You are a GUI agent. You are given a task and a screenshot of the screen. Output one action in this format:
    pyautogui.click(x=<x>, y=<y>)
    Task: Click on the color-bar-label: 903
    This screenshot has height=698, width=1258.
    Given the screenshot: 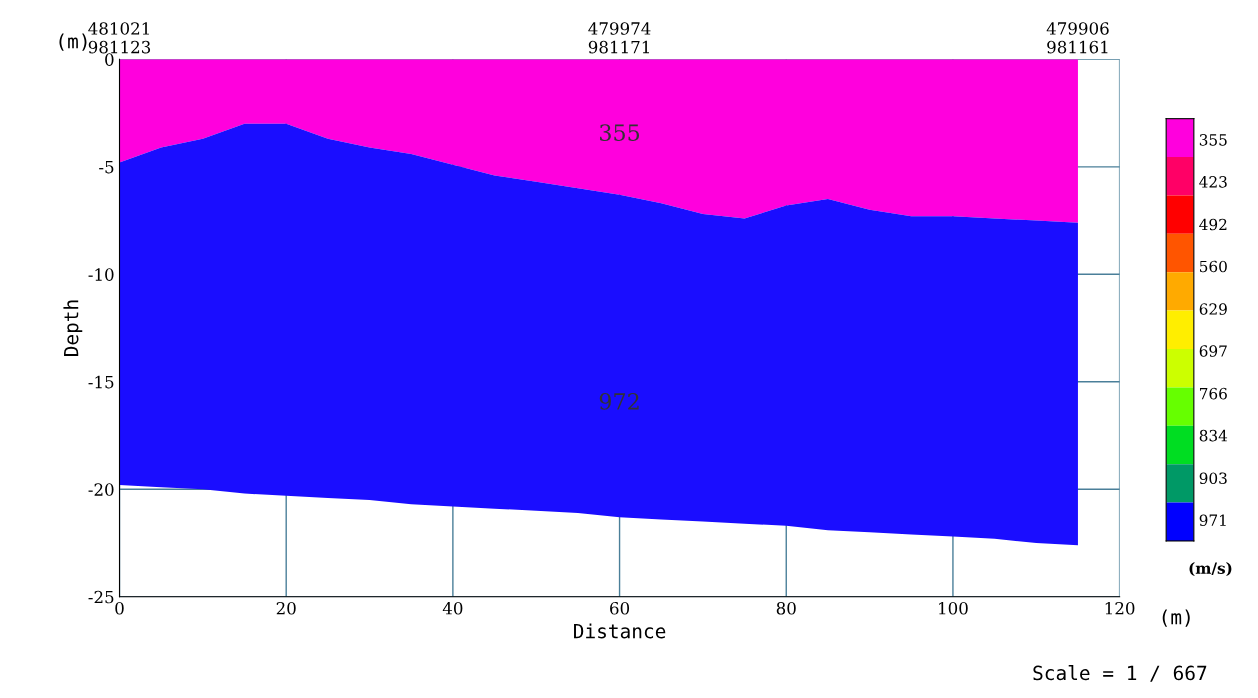 What is the action you would take?
    pyautogui.click(x=1213, y=478)
    